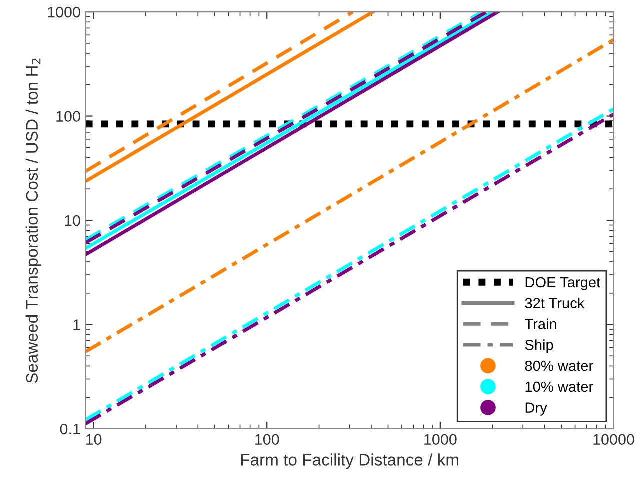  Describe the element at coordinates (77, 325) in the screenshot. I see `y-tick-label: 1` at that location.